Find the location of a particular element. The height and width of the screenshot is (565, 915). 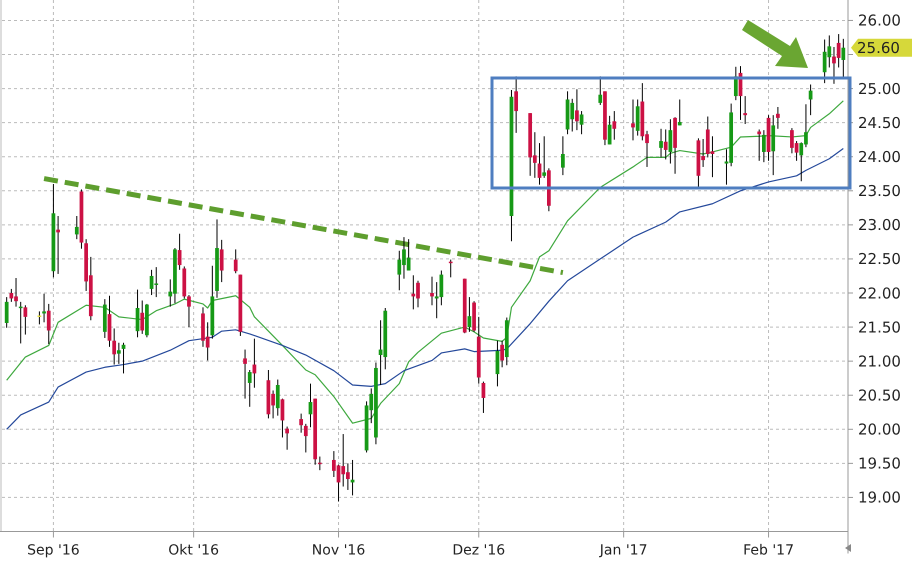

y-tick-label: 23.50 is located at coordinates (879, 191).